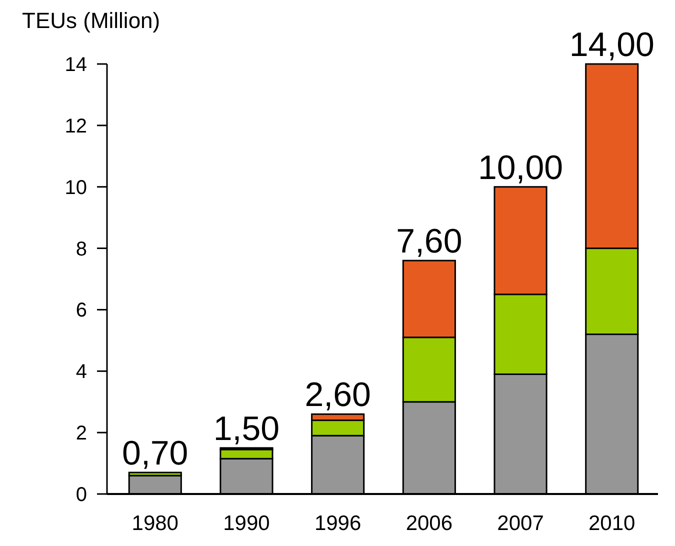 The width and height of the screenshot is (675, 546). Describe the element at coordinates (81, 311) in the screenshot. I see `y-tick-label: 6` at that location.